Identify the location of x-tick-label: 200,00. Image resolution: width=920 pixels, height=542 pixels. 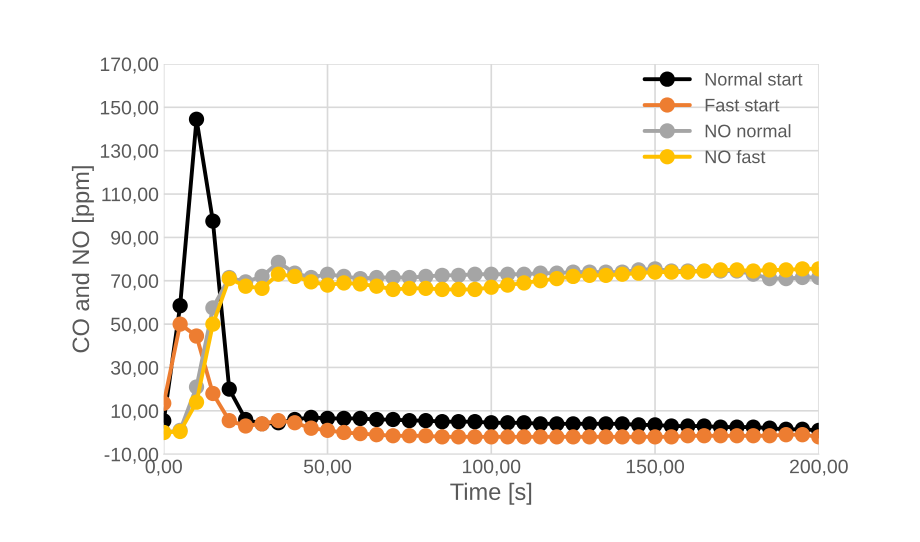
(819, 468).